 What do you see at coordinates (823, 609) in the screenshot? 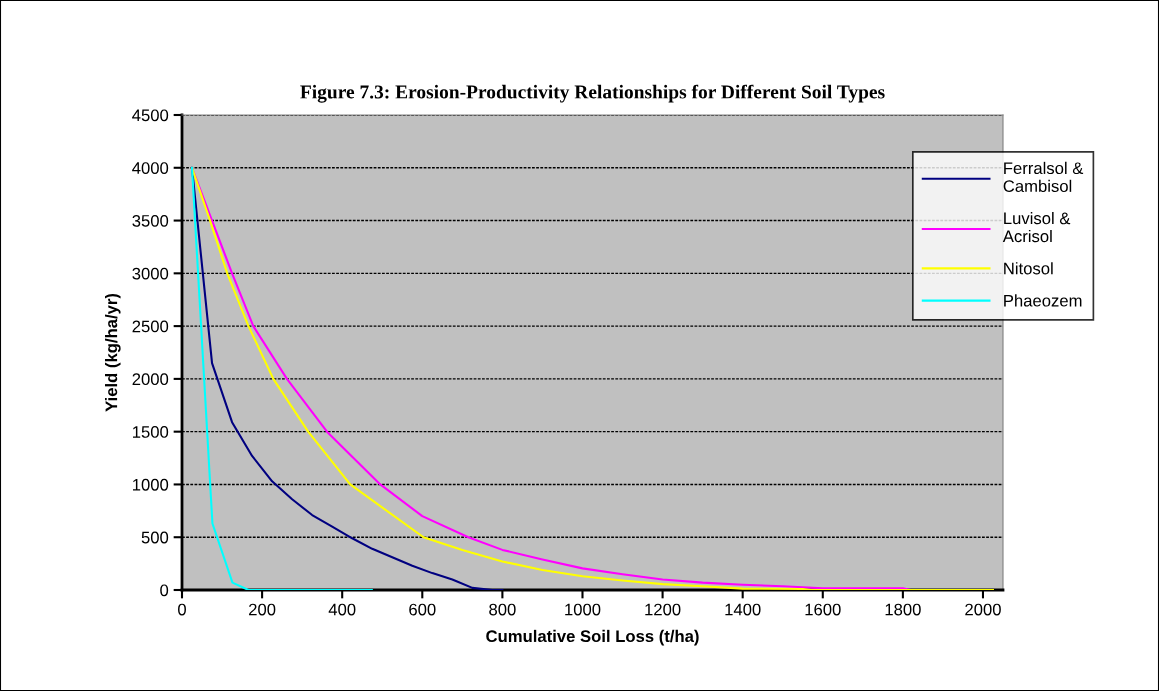
I see `x-tick-label: 1600` at bounding box center [823, 609].